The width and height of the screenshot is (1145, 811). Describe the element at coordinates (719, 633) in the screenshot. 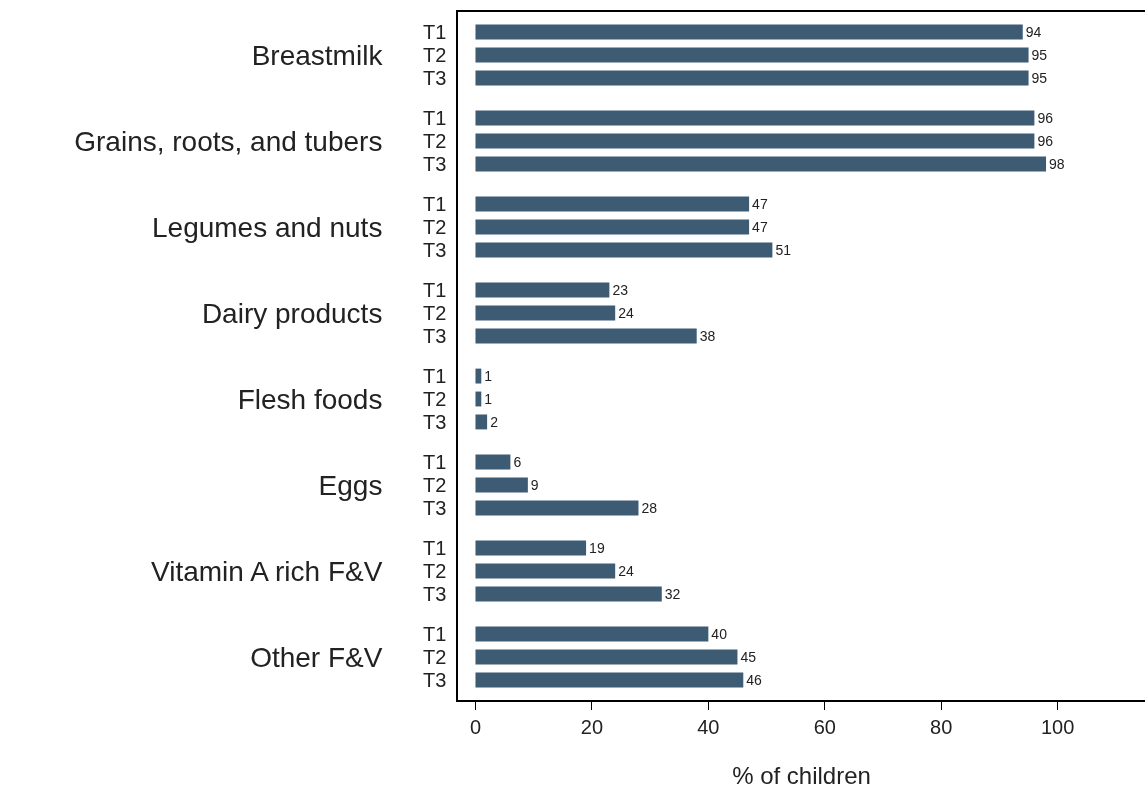

I see `data-label: 40` at that location.